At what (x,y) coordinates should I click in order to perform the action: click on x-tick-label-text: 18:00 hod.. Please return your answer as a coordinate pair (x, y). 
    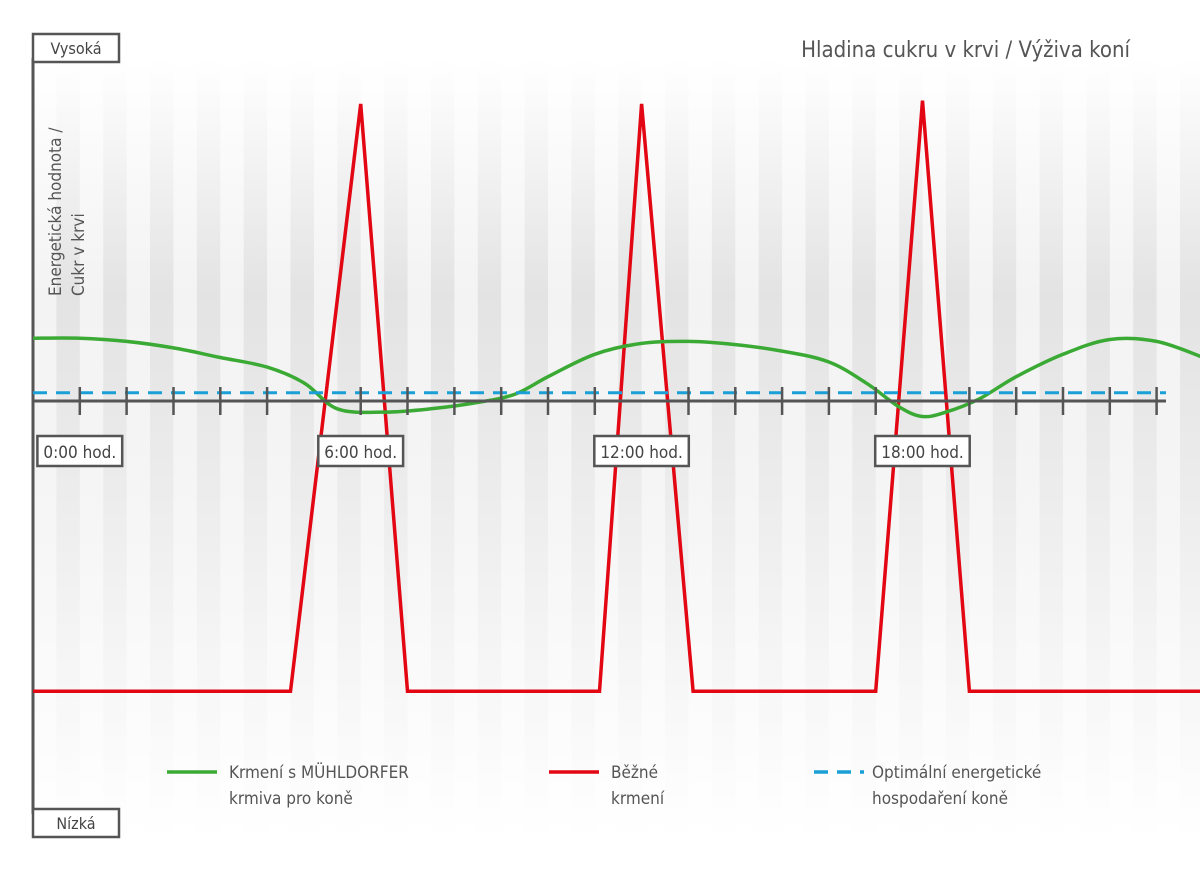
    Looking at the image, I should click on (922, 453).